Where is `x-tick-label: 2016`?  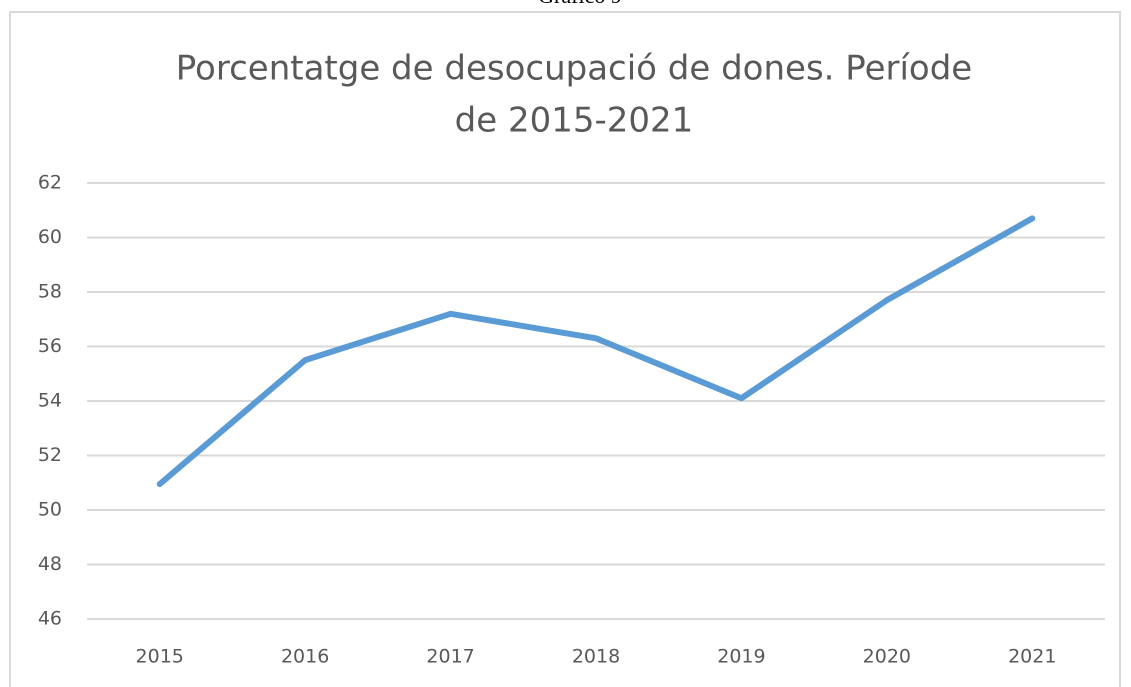
x-tick-label: 2016 is located at coordinates (305, 657).